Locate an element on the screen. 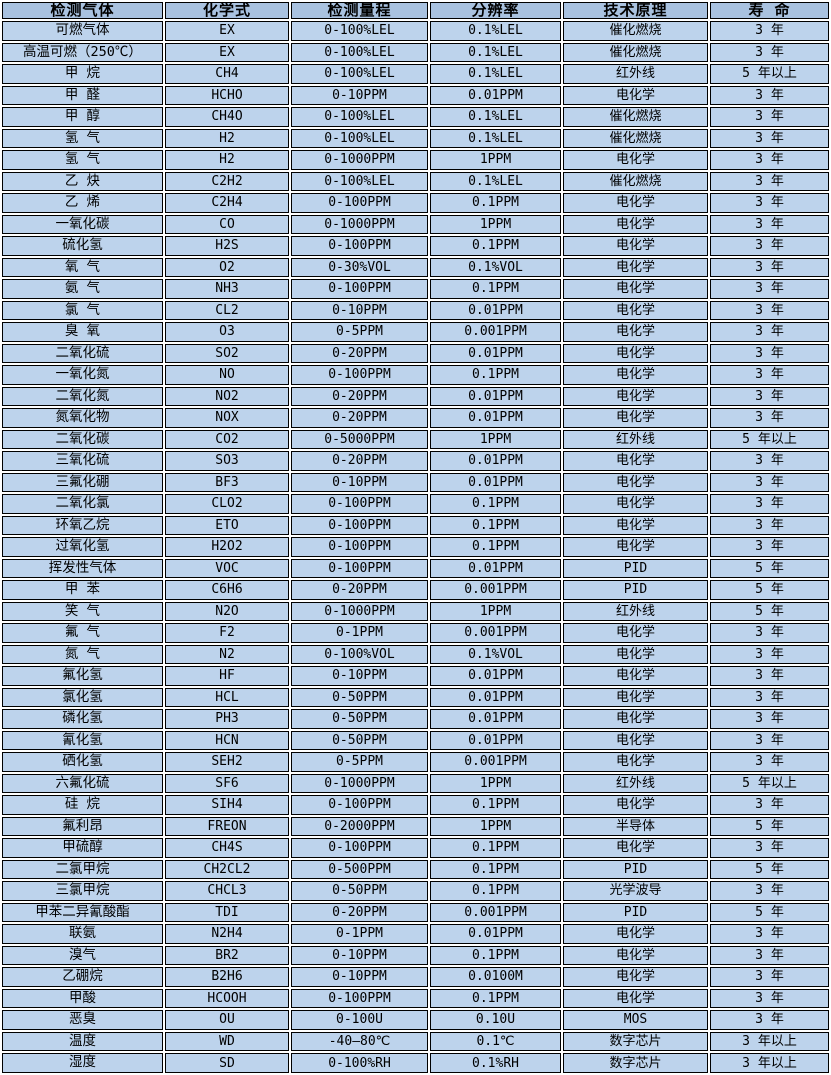  cell-formula: CHCL3 is located at coordinates (227, 891).